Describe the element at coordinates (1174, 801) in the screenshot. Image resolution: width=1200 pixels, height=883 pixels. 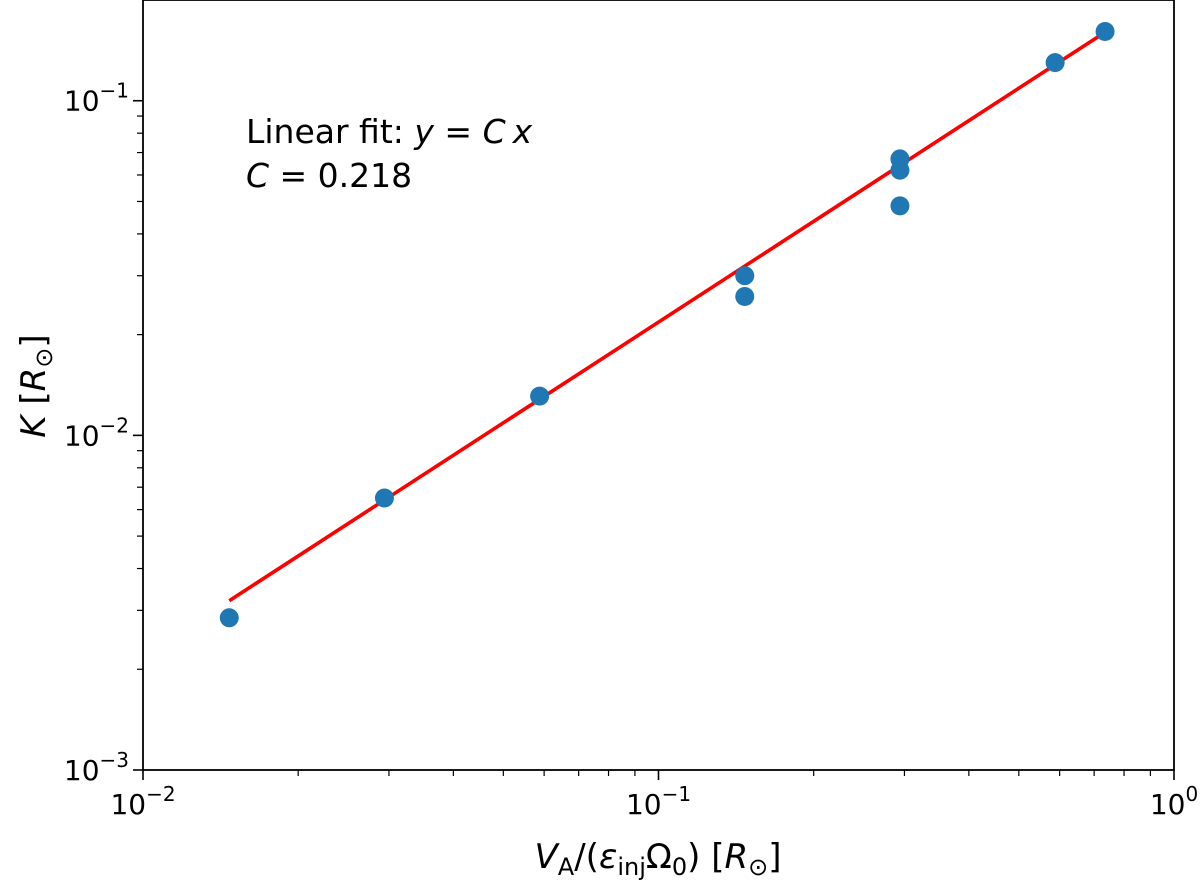
I see `x-tick-label: 10⁰` at that location.